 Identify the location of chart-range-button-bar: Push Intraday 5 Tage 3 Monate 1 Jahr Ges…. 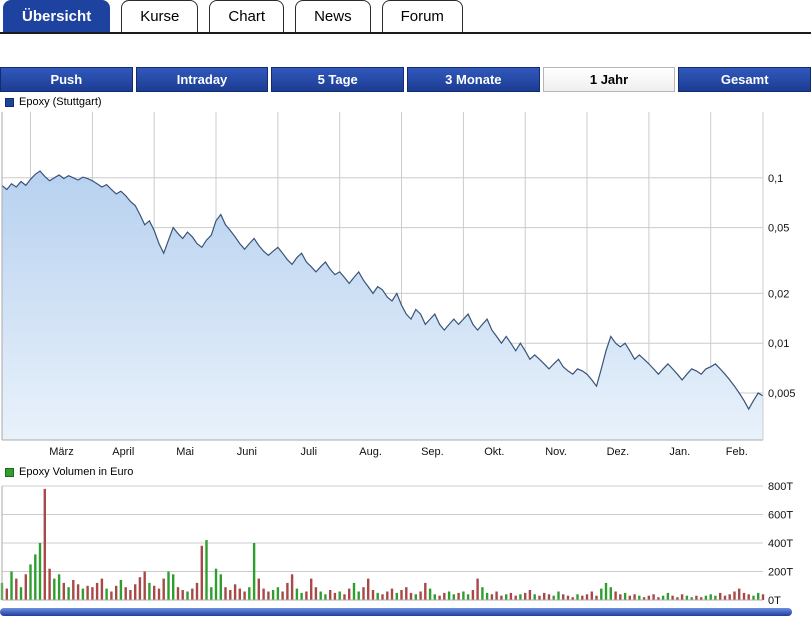
(405, 79).